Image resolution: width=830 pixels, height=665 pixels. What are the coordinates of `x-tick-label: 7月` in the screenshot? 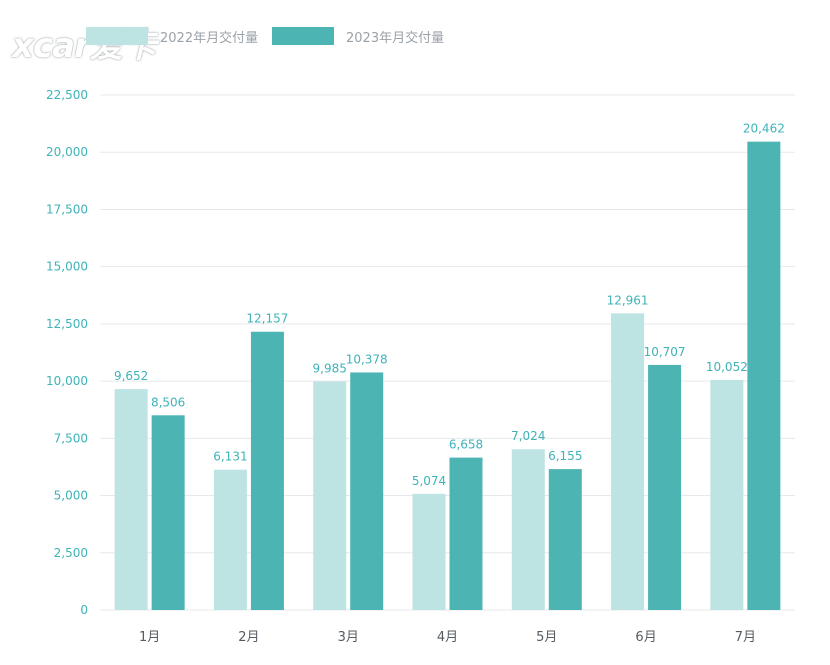 It's located at (745, 637).